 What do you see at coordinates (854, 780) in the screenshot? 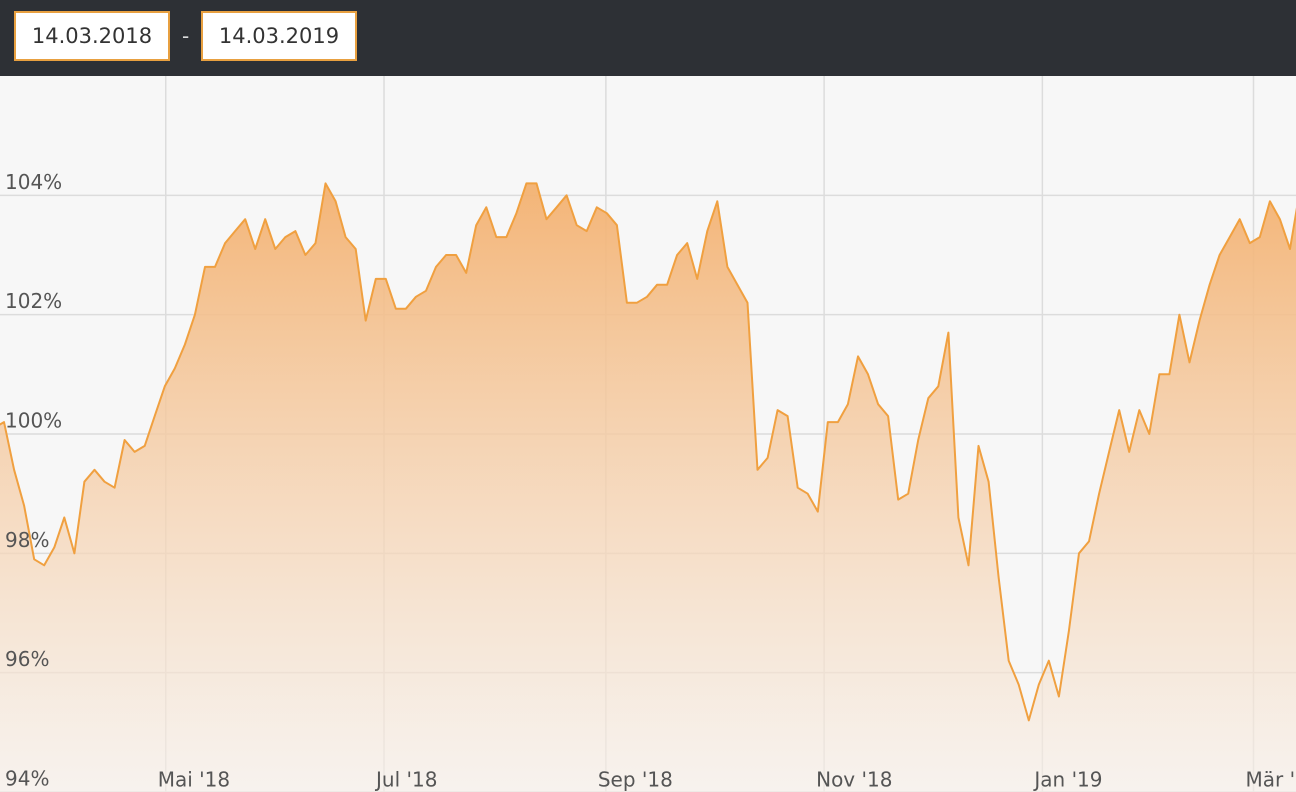
I see `x-tick-label: Nov '18` at bounding box center [854, 780].